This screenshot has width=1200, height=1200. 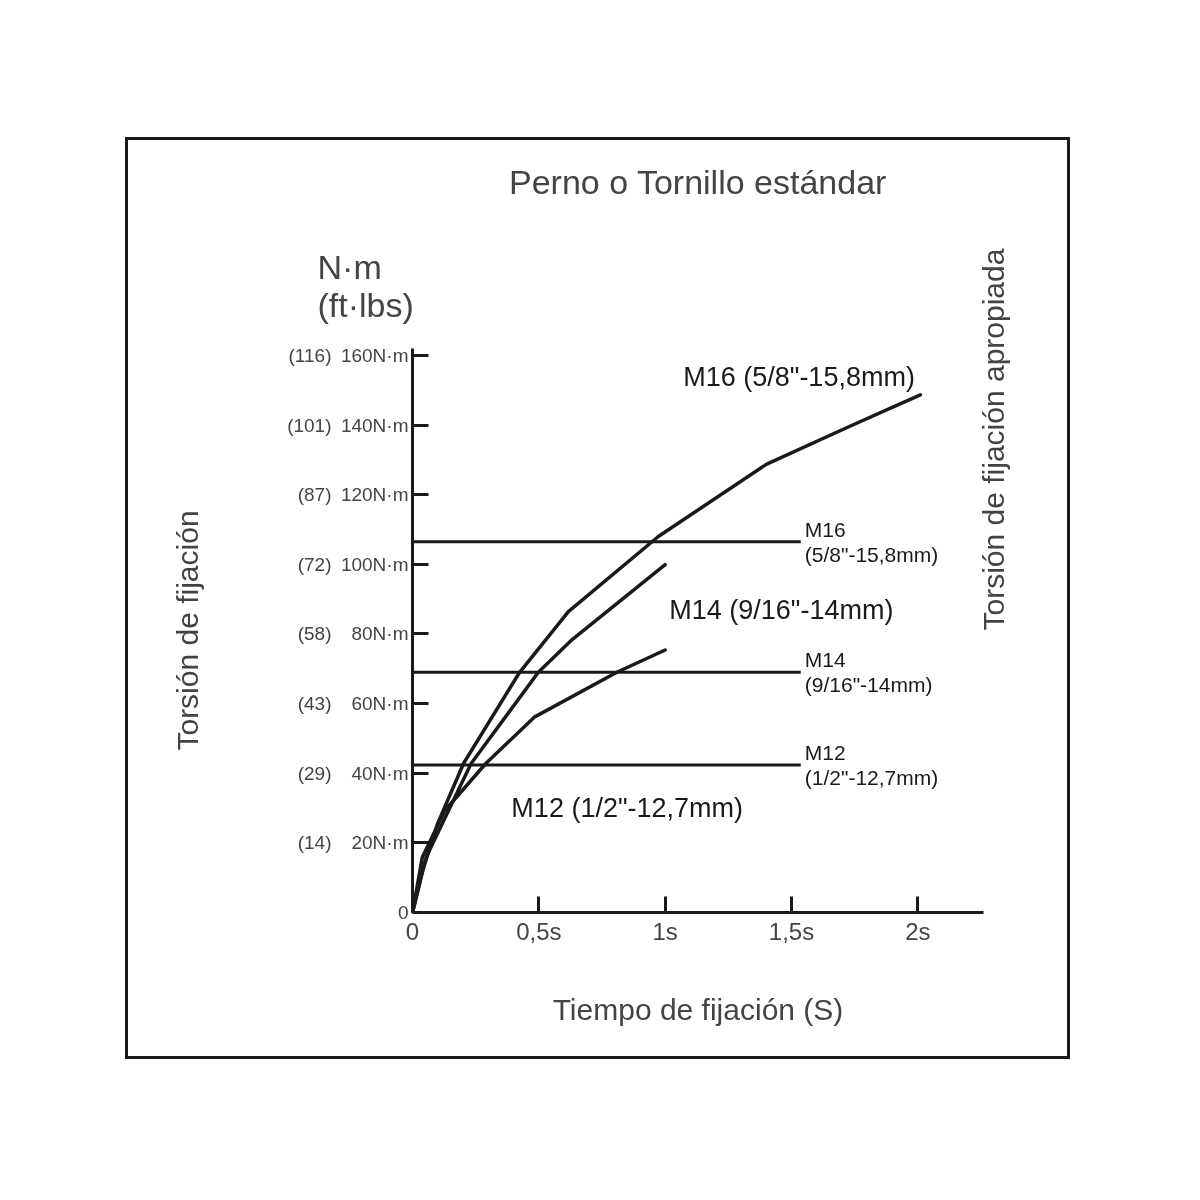 What do you see at coordinates (365, 285) in the screenshot?
I see `text: N·m (ft·lbs)` at bounding box center [365, 285].